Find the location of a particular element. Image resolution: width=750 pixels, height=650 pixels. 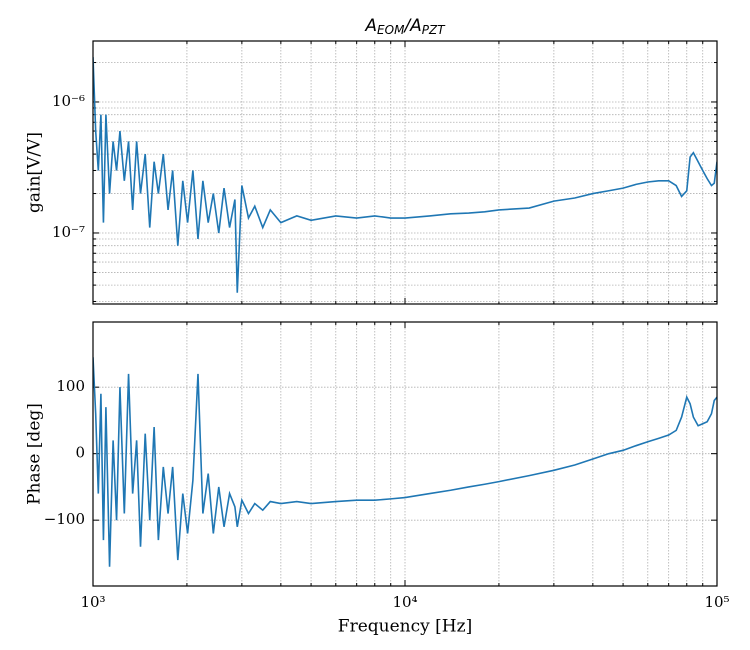

y-tick-label: 0 is located at coordinates (80, 453).